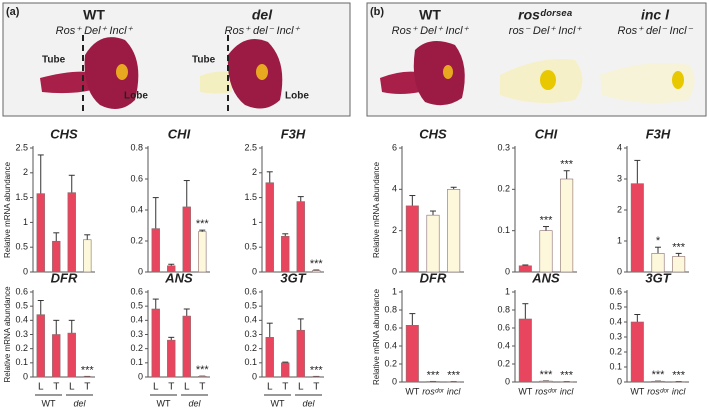 The height and width of the screenshot is (414, 709). Describe the element at coordinates (262, 15) in the screenshot. I see `genotype-name: del` at that location.